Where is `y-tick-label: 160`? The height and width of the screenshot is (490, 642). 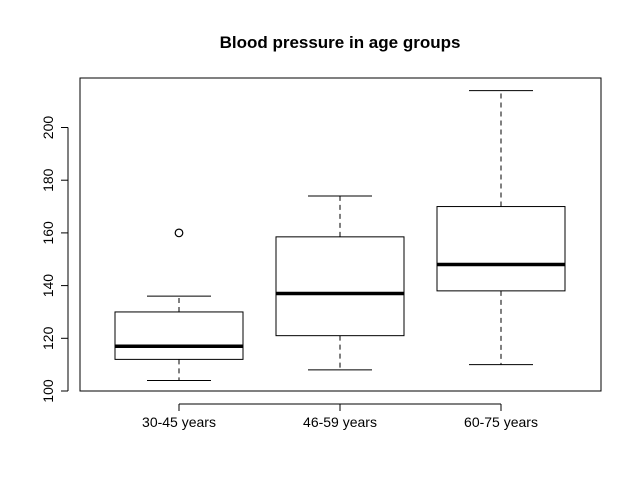 y-tick-label: 160 is located at coordinates (48, 233).